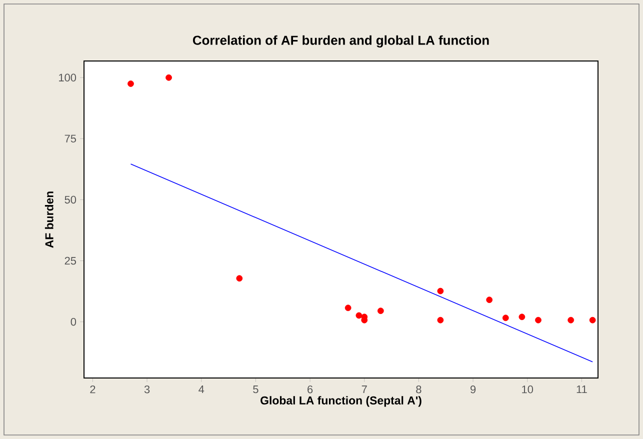 This screenshot has width=643, height=439. Describe the element at coordinates (147, 390) in the screenshot. I see `x-tick-label: 3` at that location.